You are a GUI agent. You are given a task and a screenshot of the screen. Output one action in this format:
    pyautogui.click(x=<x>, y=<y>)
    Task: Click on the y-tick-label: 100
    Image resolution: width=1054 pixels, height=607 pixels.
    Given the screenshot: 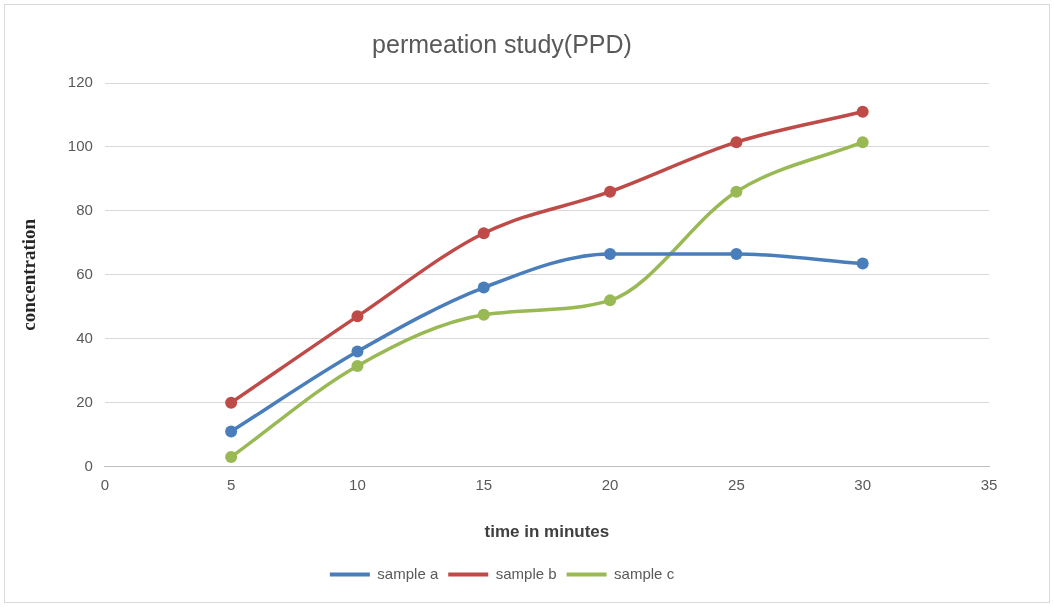 What is the action you would take?
    pyautogui.click(x=80, y=146)
    